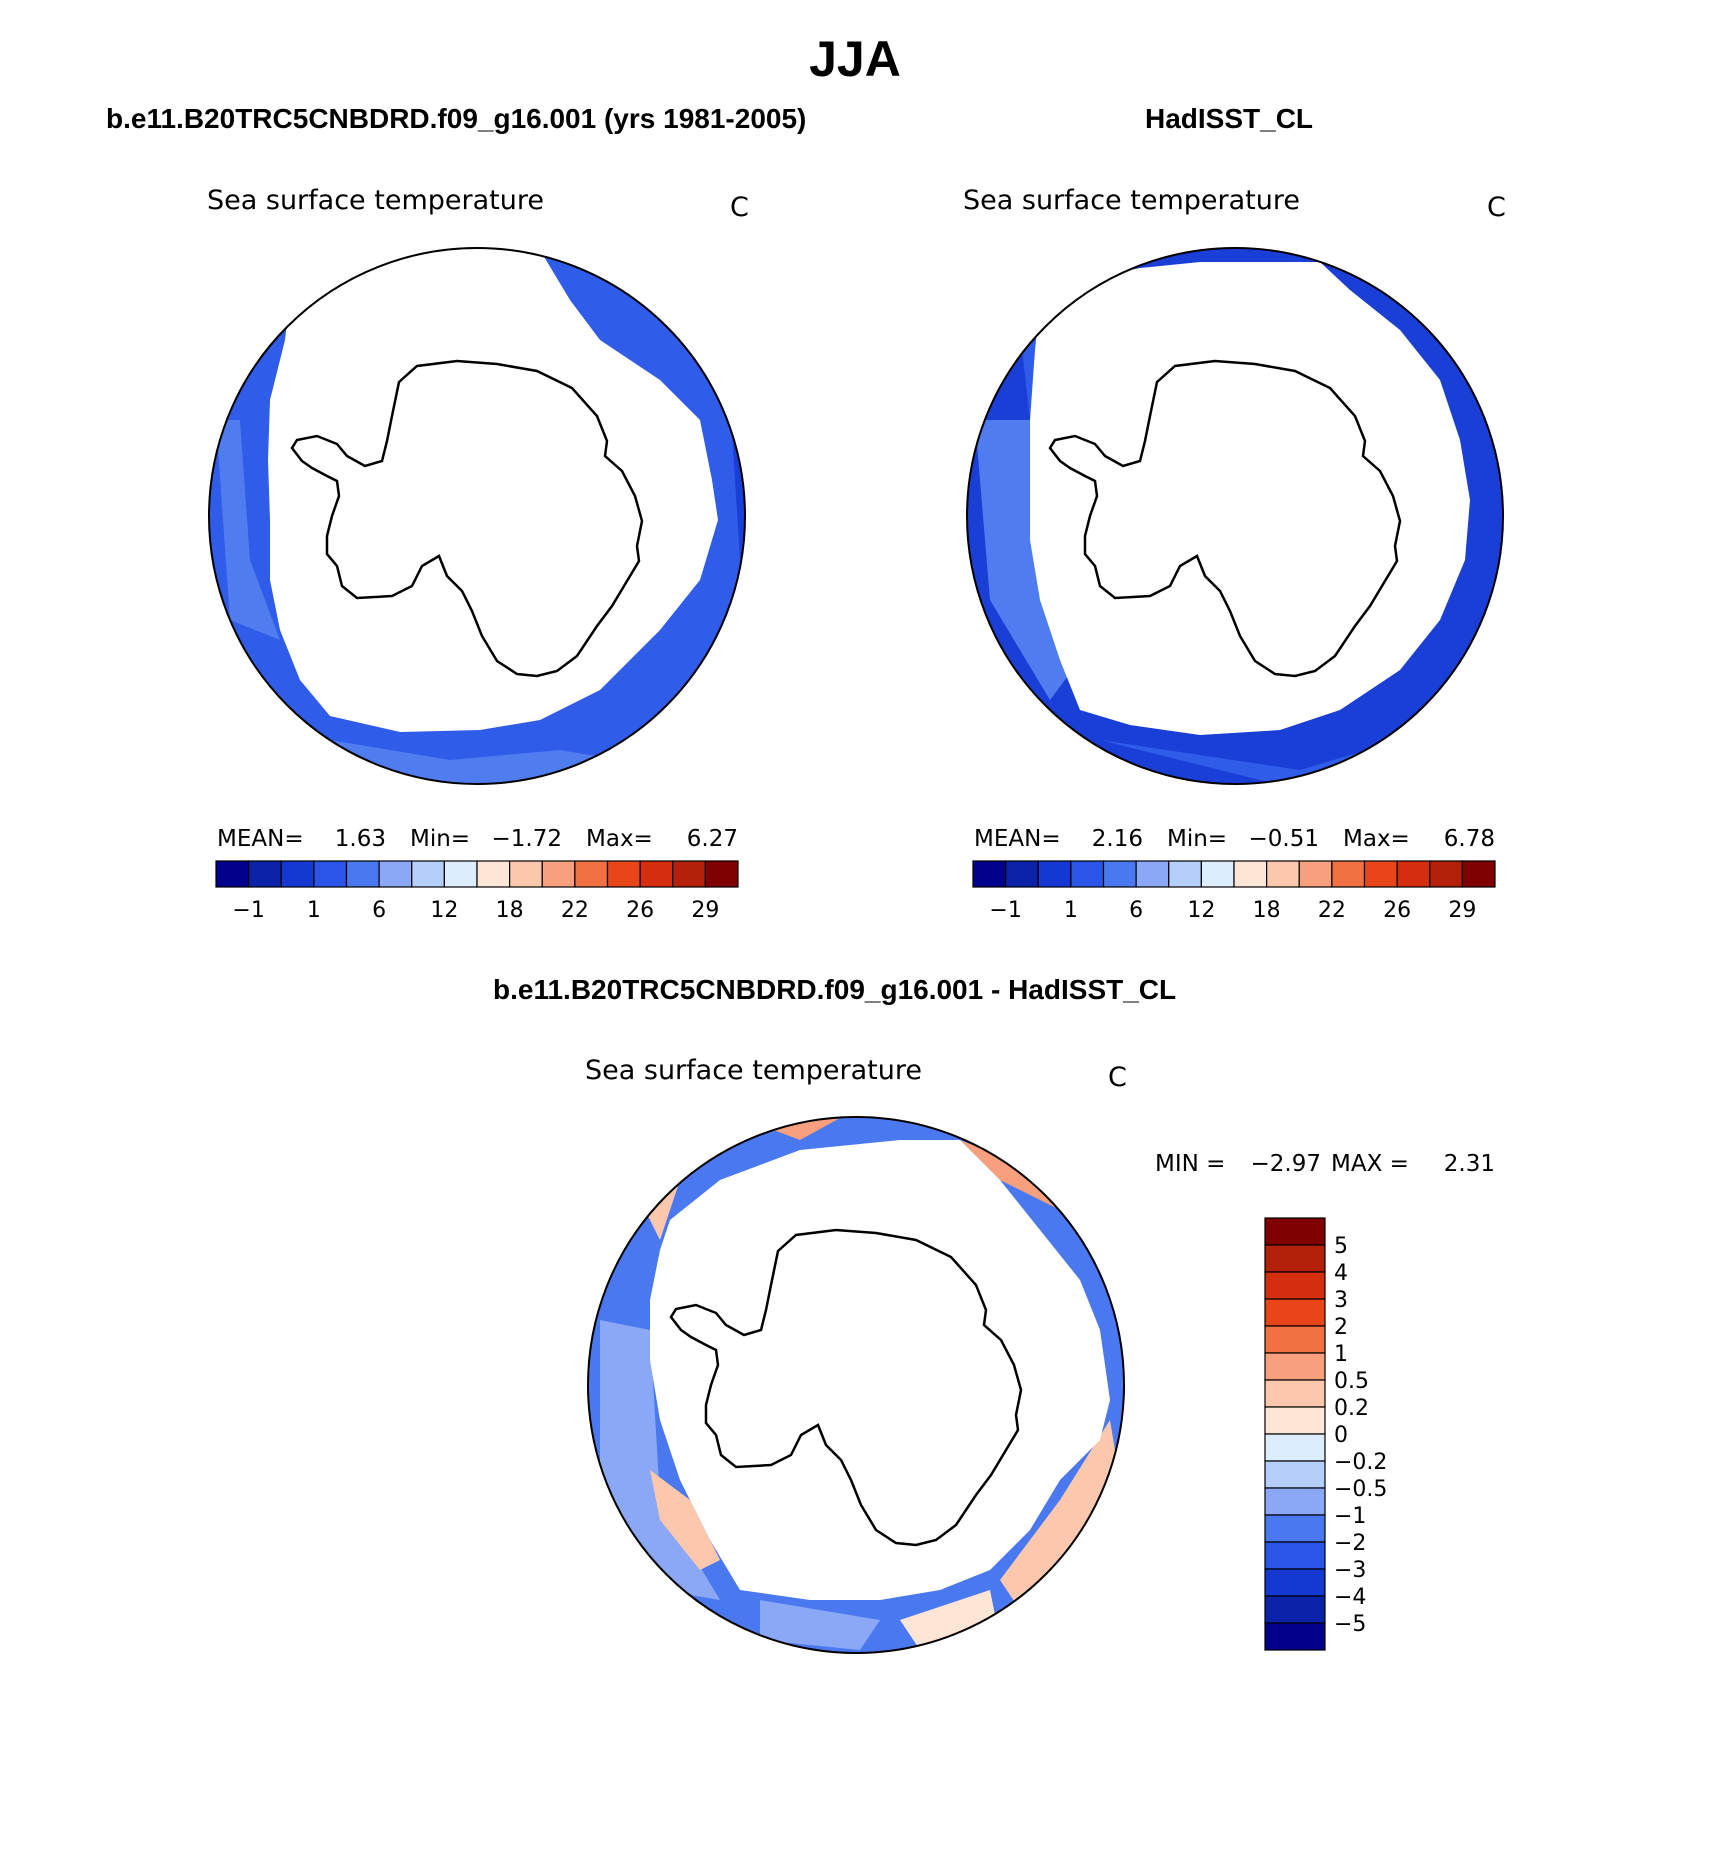 The height and width of the screenshot is (1859, 1710). What do you see at coordinates (1284, 839) in the screenshot?
I see `stat-min-obs: −0.51` at bounding box center [1284, 839].